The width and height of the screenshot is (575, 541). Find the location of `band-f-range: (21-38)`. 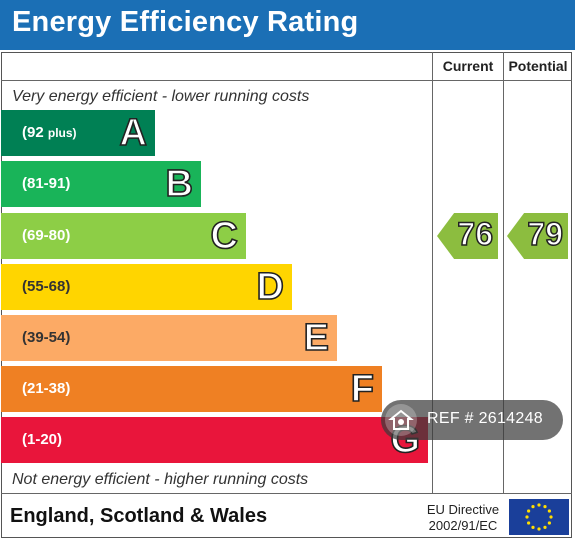

band-f-range: (21-38) is located at coordinates (46, 388).